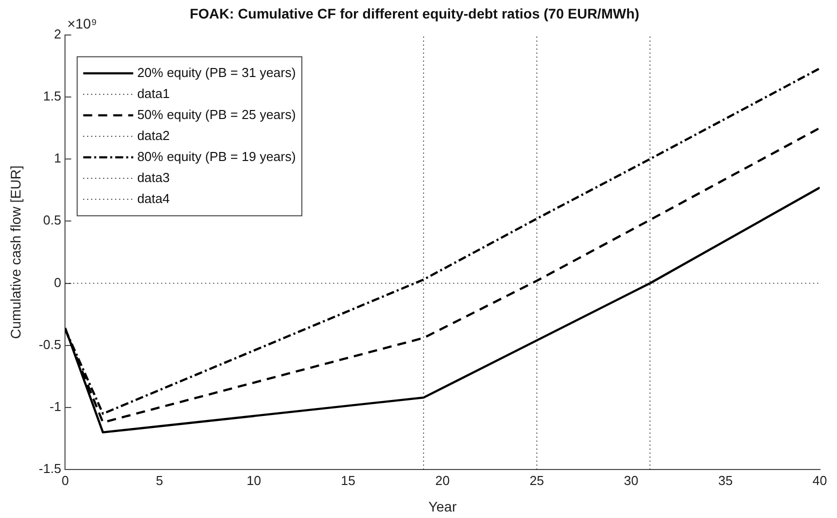  I want to click on x-tick-label: 25, so click(537, 480).